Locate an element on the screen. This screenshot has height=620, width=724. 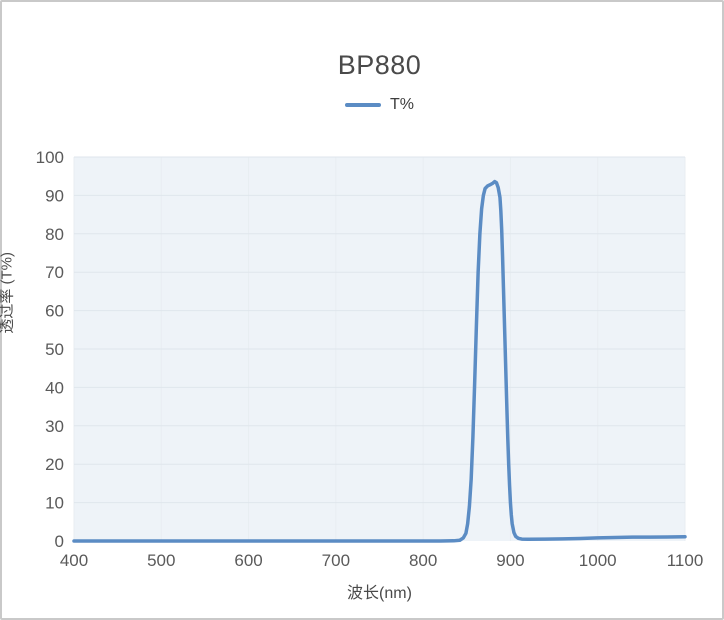
y-tick-label: 80 is located at coordinates (54, 234).